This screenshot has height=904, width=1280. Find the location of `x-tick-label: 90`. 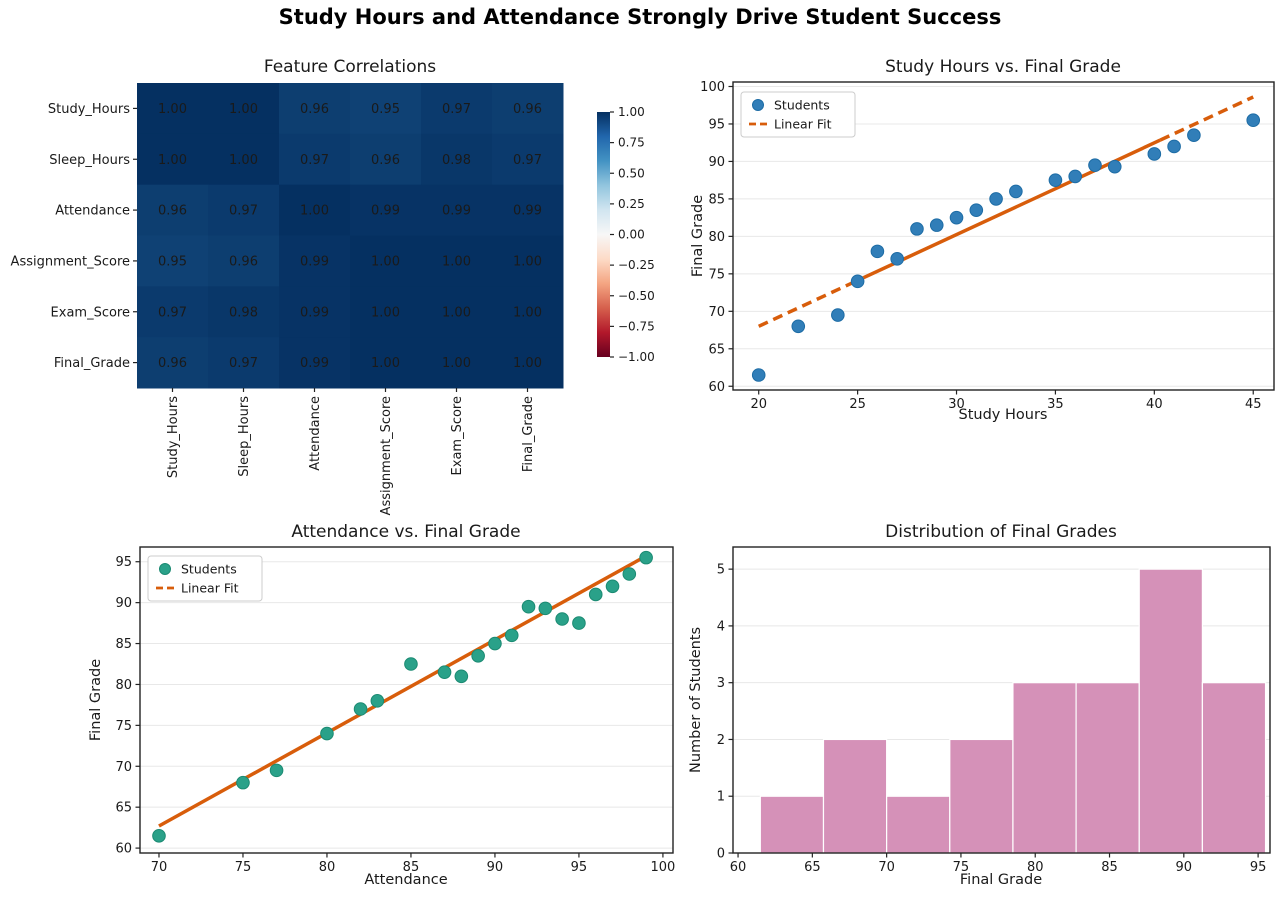

x-tick-label: 90 is located at coordinates (495, 867).